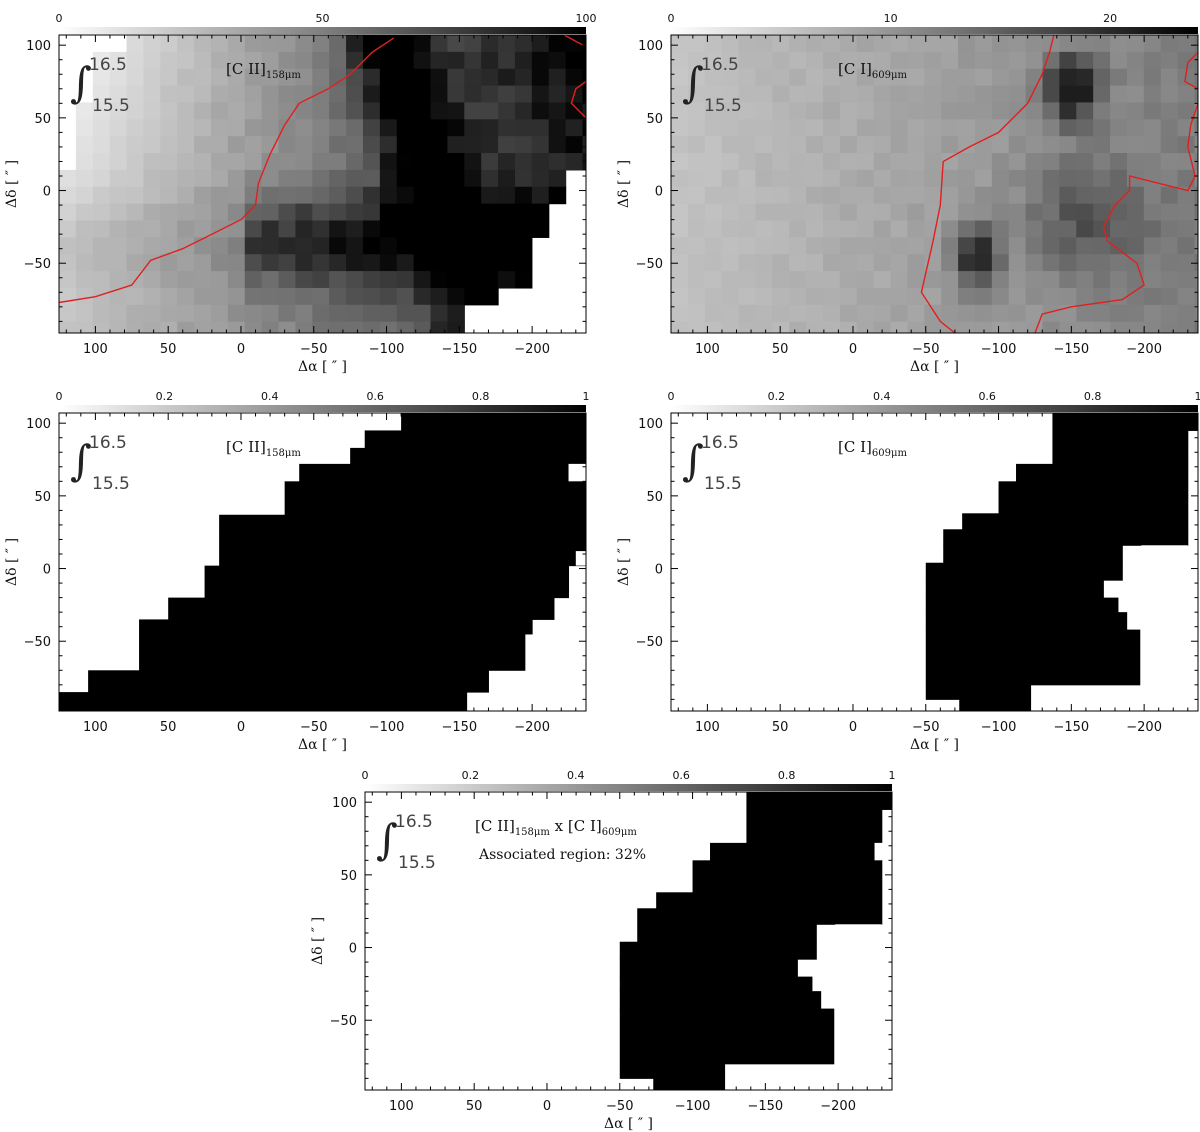  Describe the element at coordinates (934, 408) in the screenshot. I see `colorbar` at that location.